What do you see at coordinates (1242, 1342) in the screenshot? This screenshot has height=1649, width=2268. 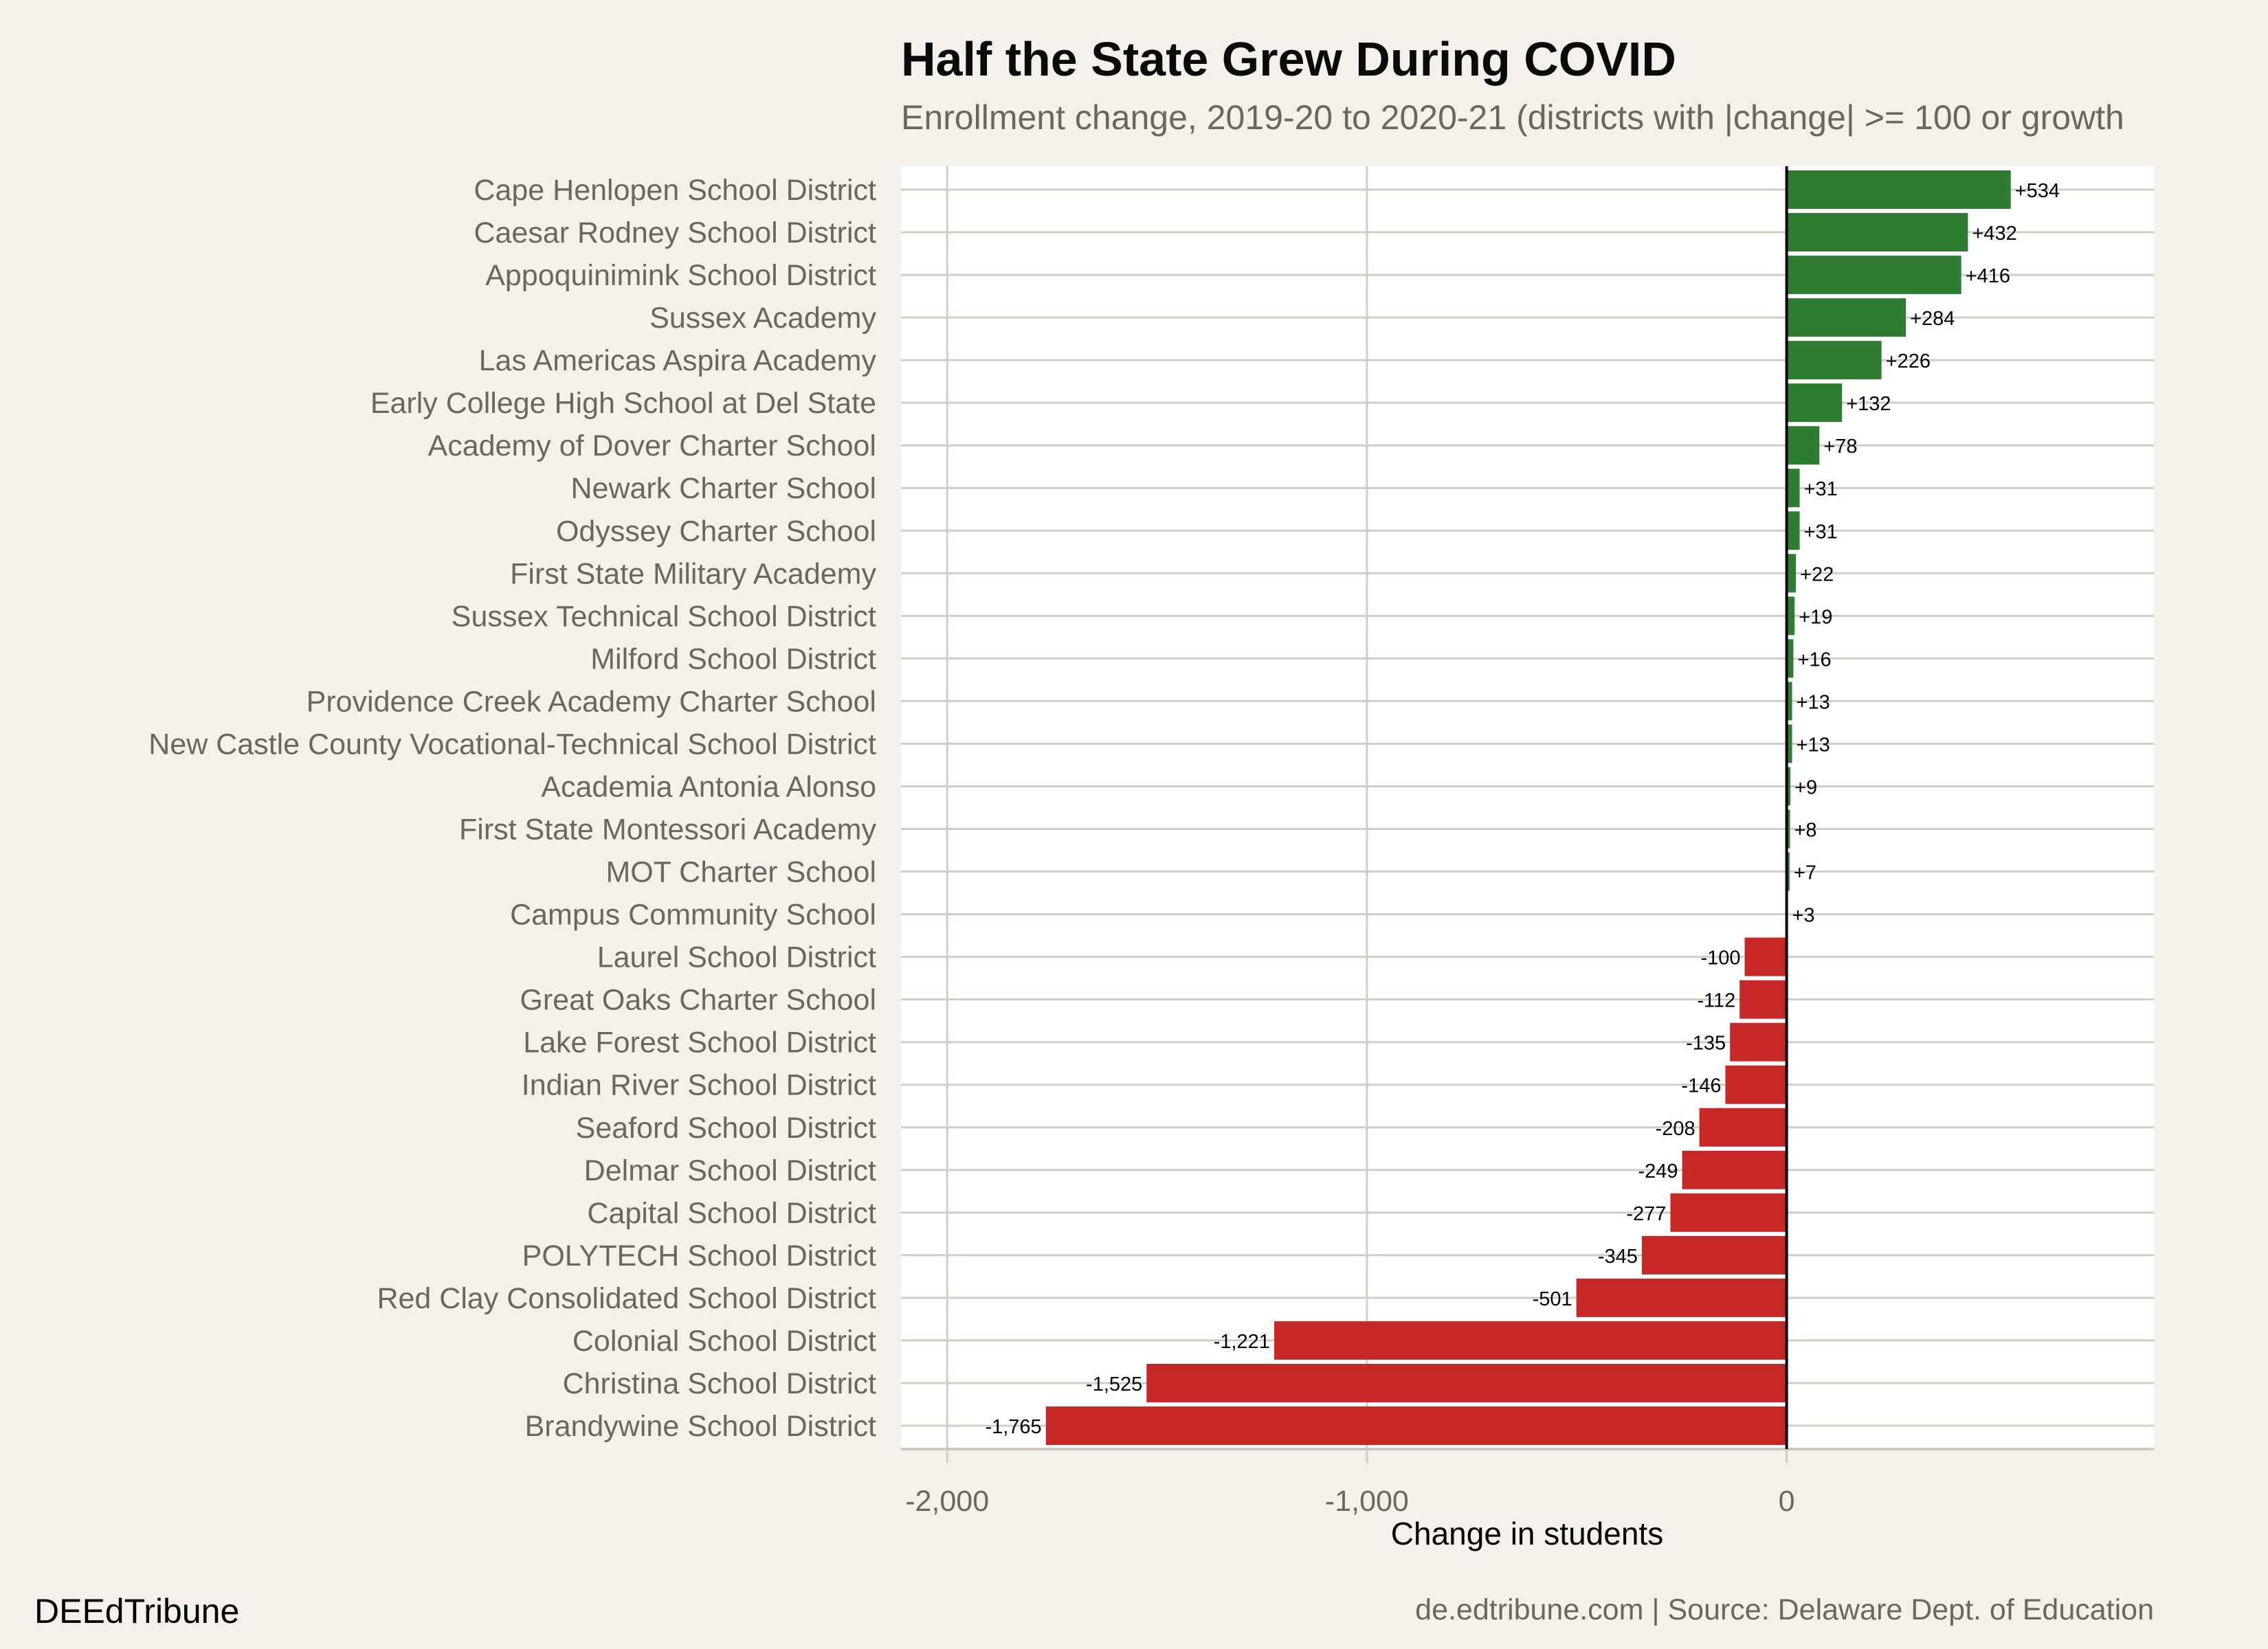 I see `value-label: -1,221` at bounding box center [1242, 1342].